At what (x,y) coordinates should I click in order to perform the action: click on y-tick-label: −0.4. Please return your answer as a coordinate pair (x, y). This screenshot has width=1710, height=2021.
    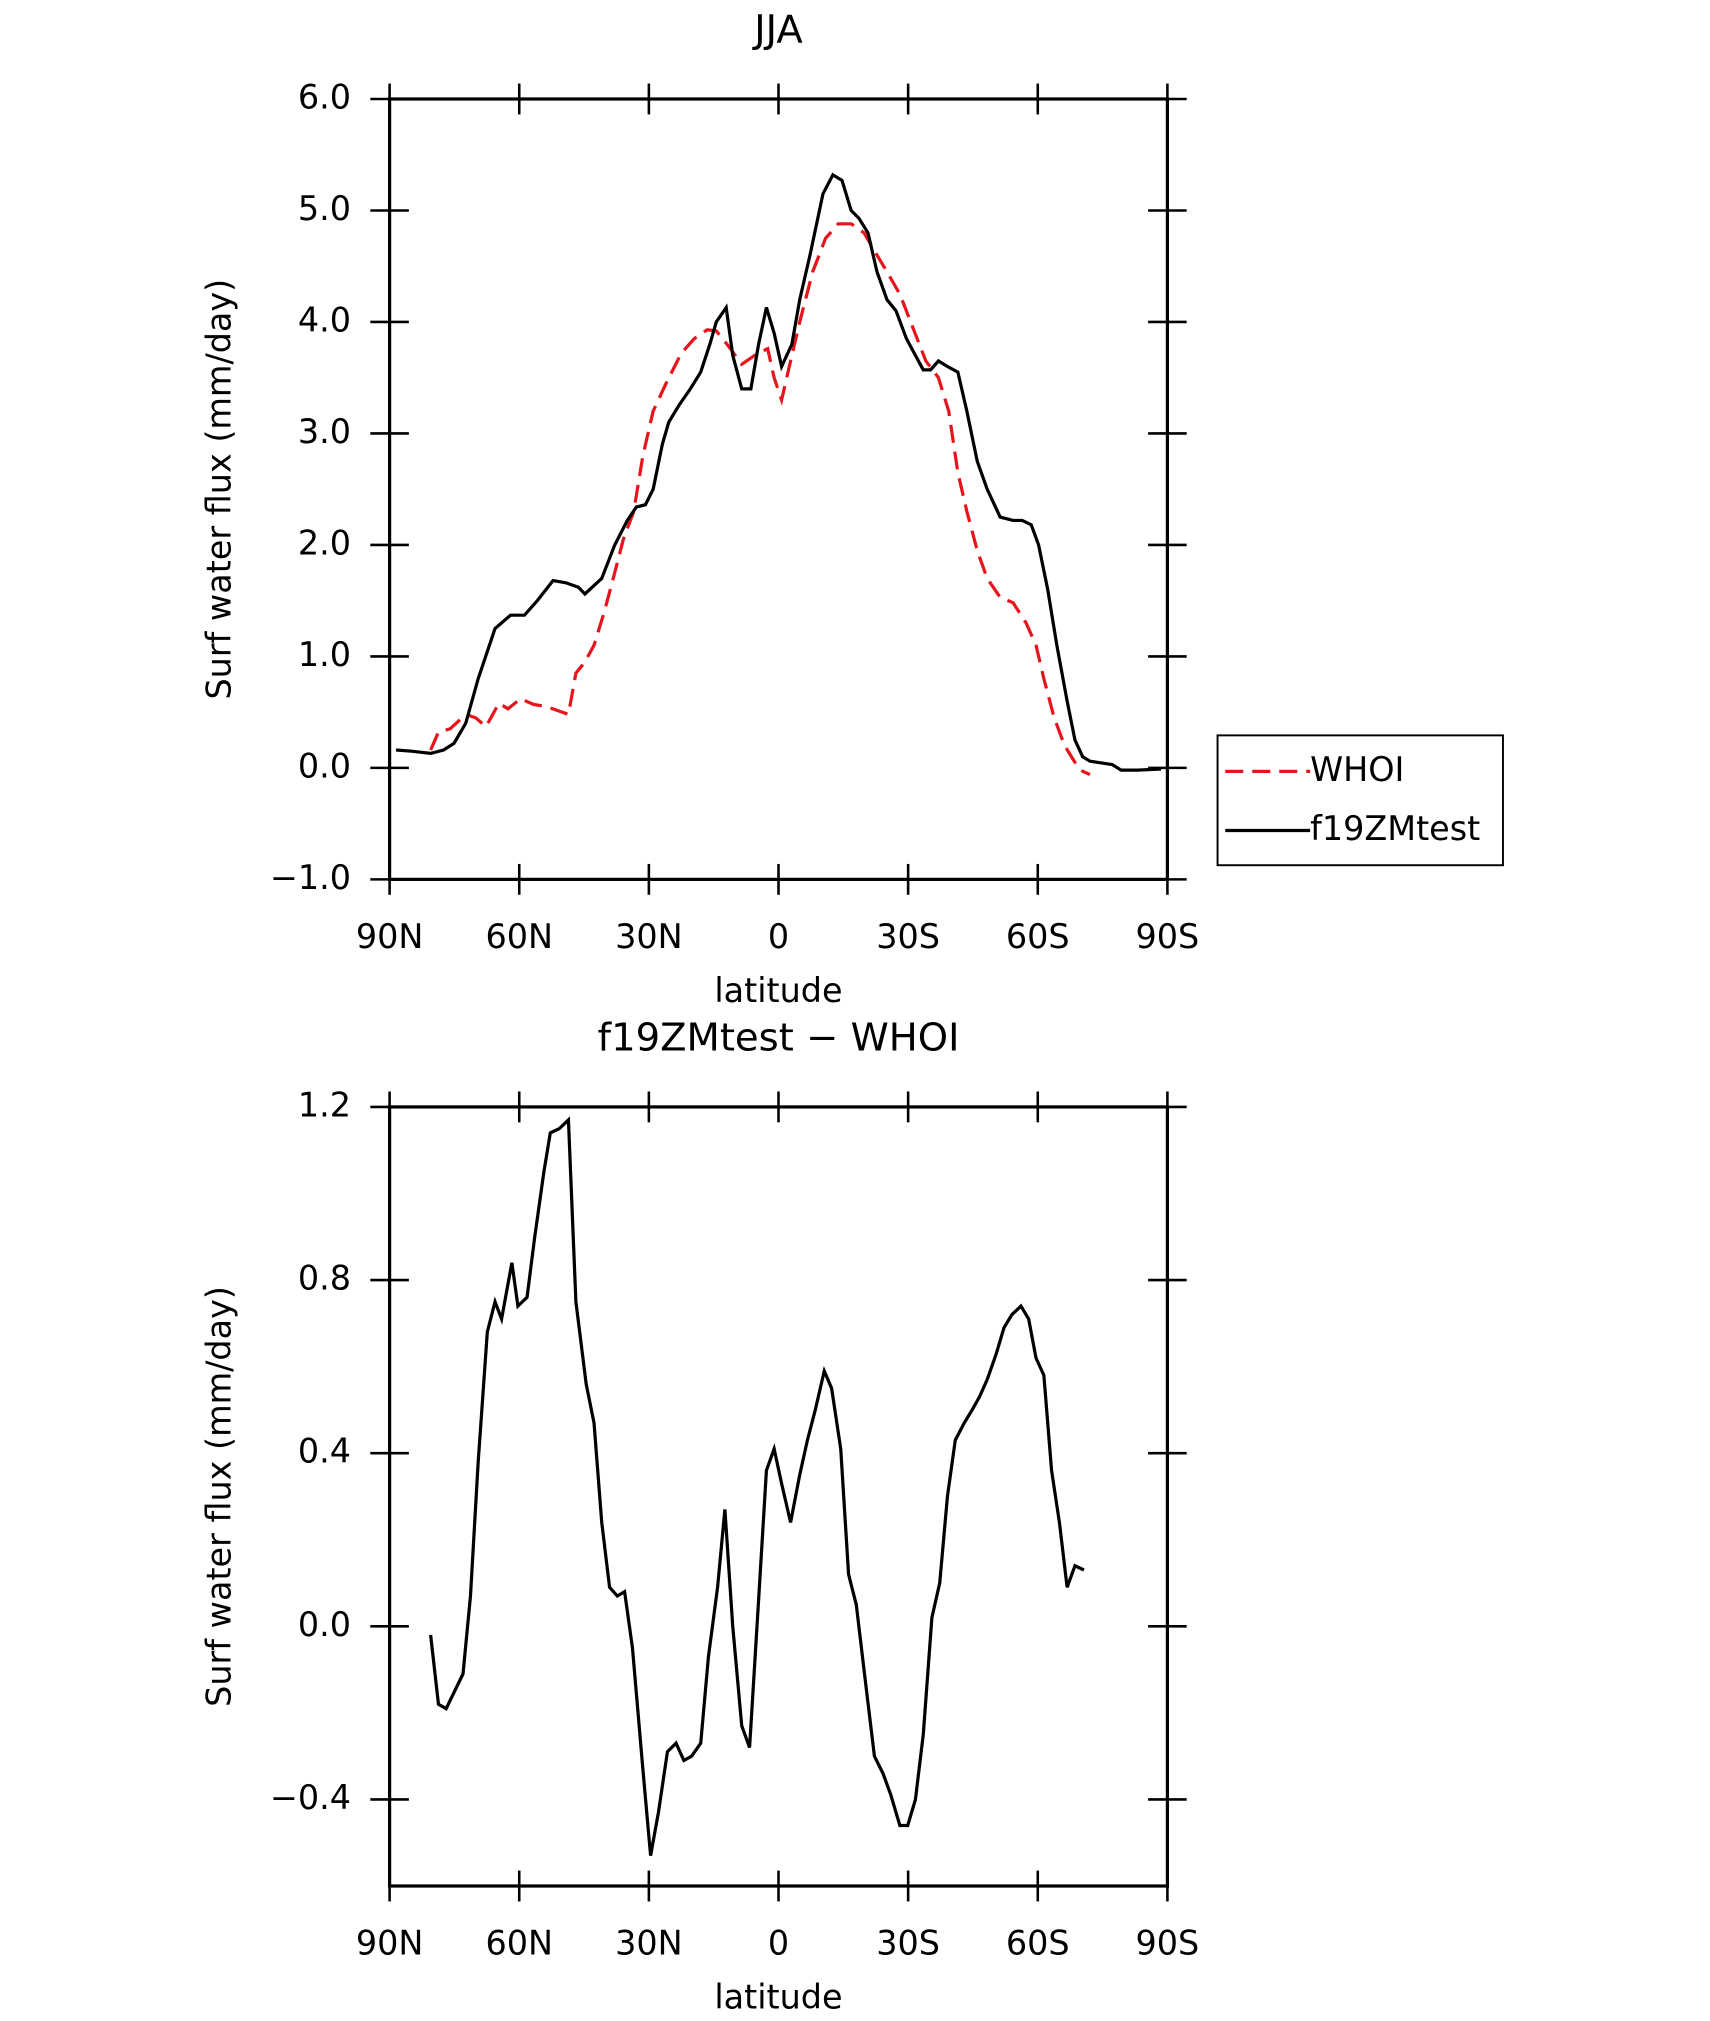
    Looking at the image, I should click on (310, 1797).